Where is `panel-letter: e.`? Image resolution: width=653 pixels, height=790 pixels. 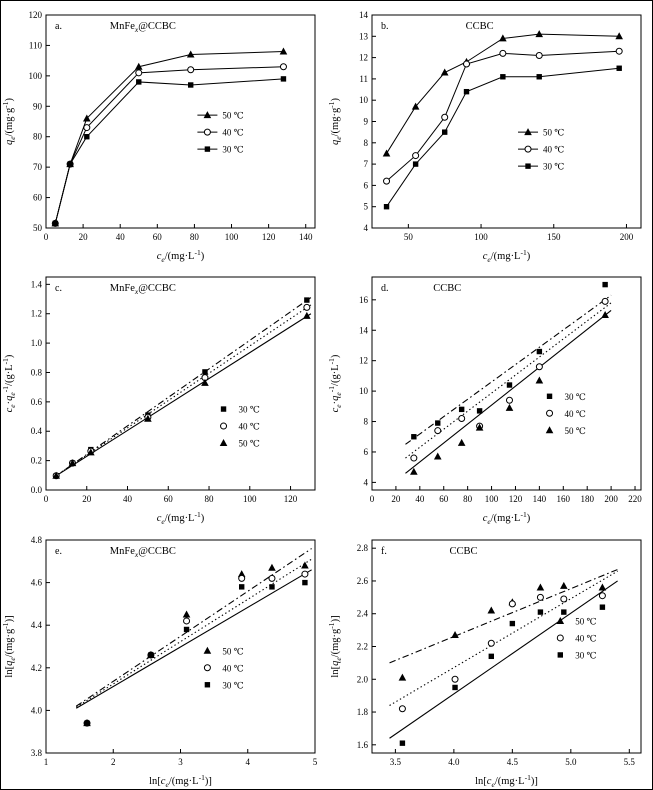 panel-letter: e. is located at coordinates (58, 551).